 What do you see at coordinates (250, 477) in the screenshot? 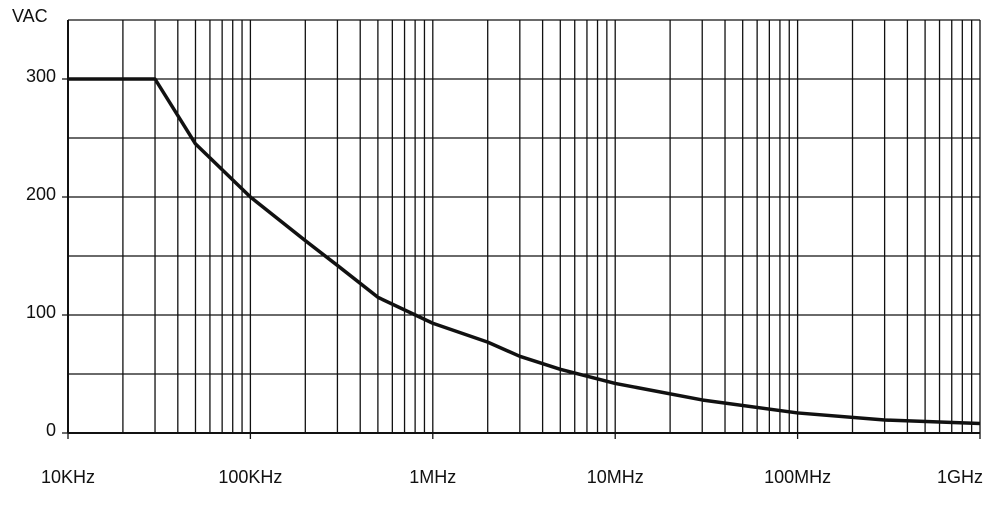
I see `x-tick-label: 100KHz` at bounding box center [250, 477].